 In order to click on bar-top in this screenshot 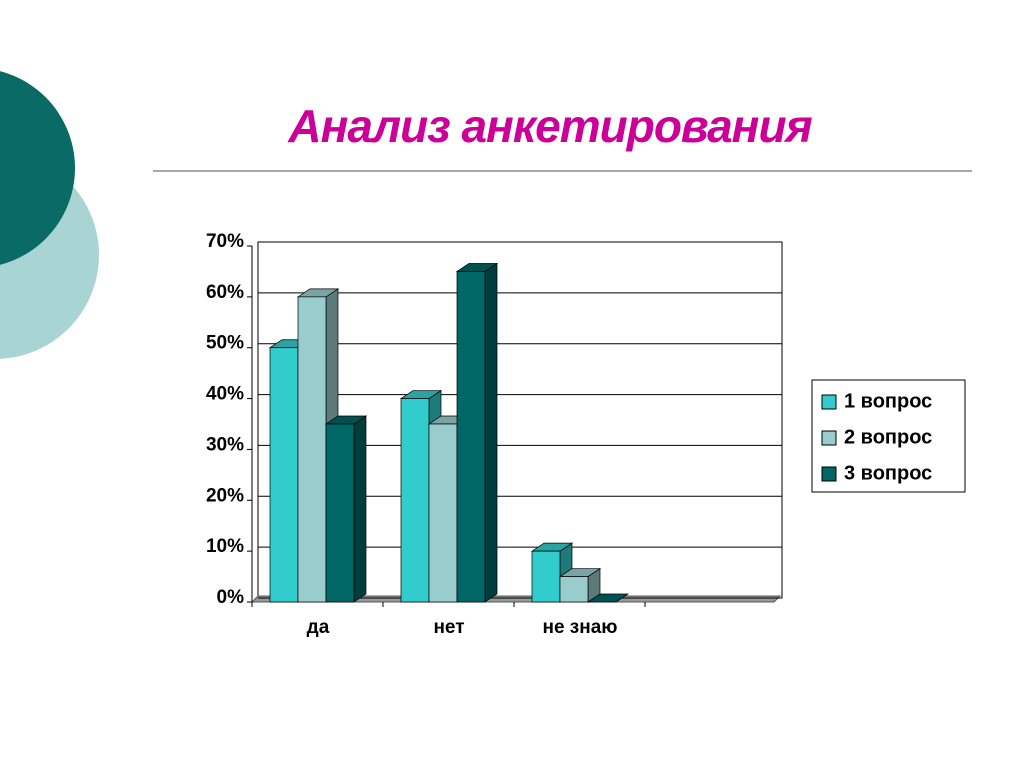, I will do `click(608, 598)`.